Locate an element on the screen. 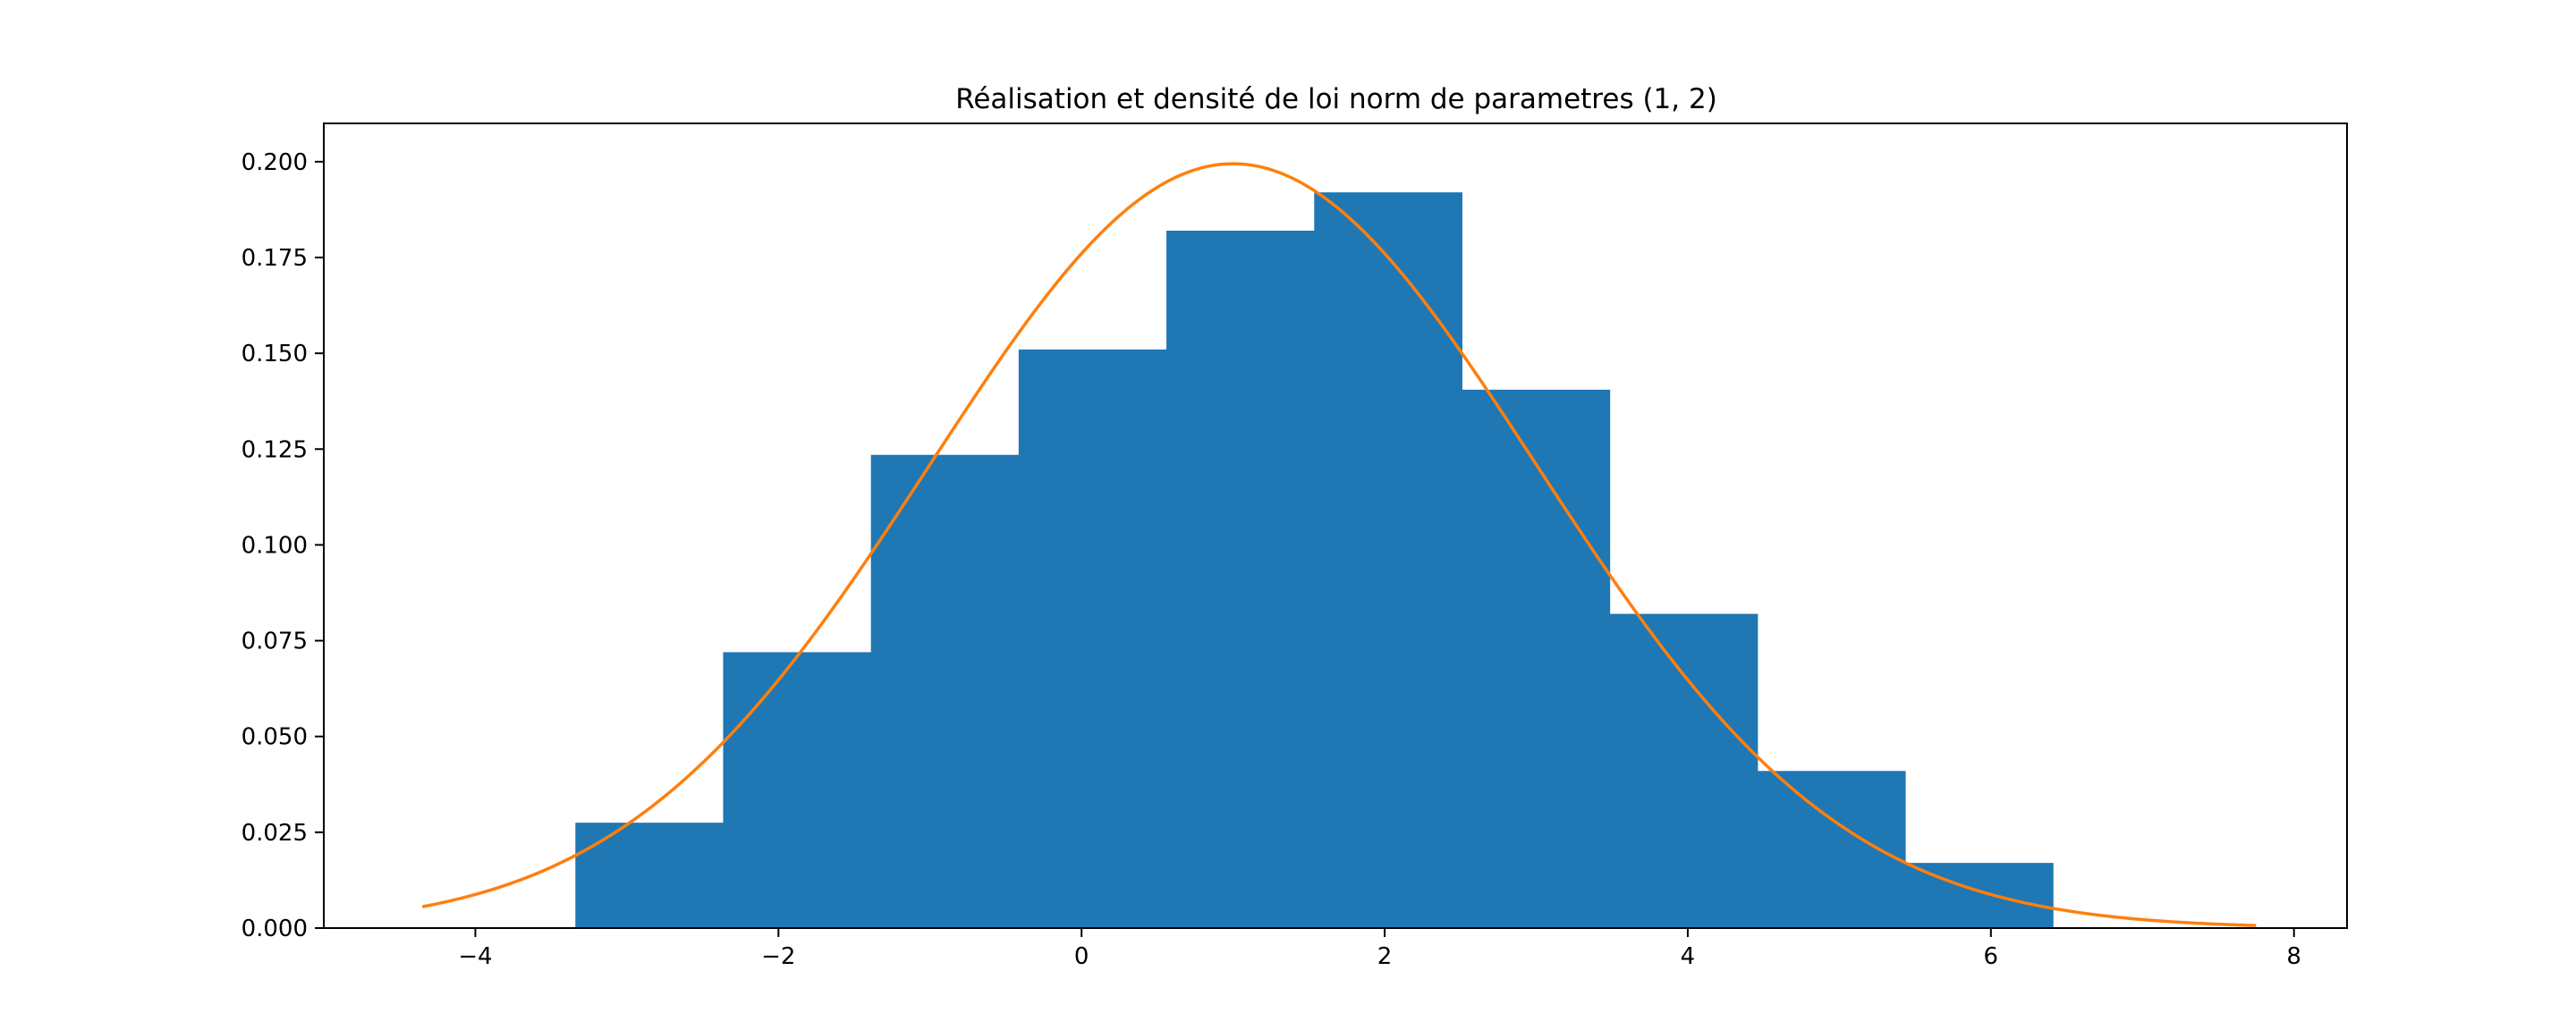  y-tick-label: 0.100 is located at coordinates (275, 545).